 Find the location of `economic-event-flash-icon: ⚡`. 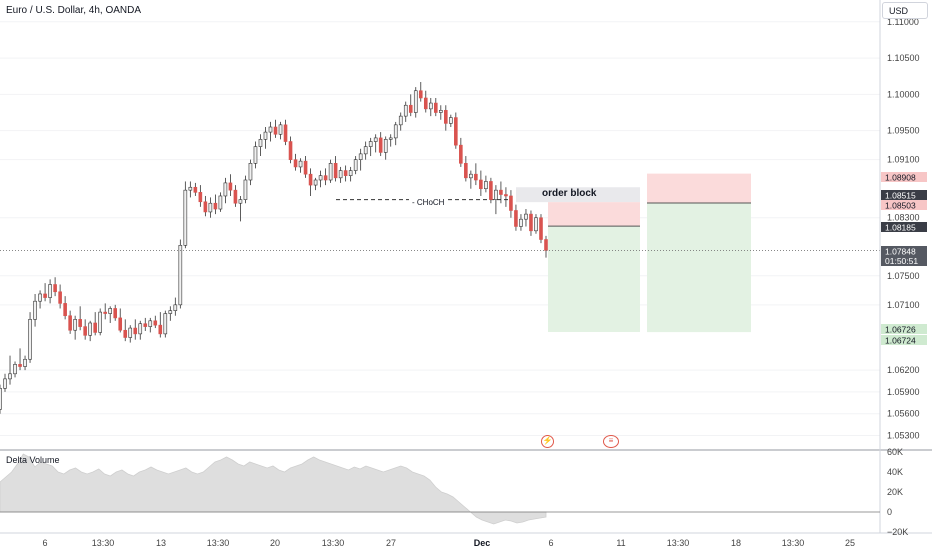

economic-event-flash-icon: ⚡ is located at coordinates (547, 441).